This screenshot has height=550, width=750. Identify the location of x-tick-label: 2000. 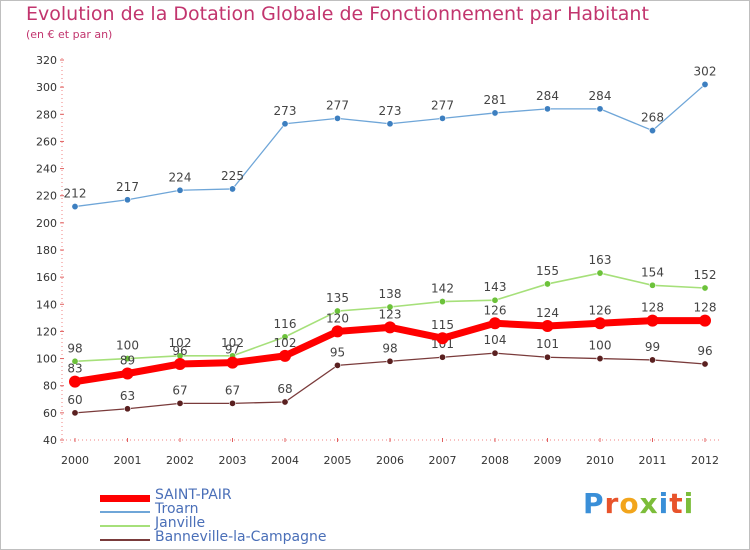
(75, 460).